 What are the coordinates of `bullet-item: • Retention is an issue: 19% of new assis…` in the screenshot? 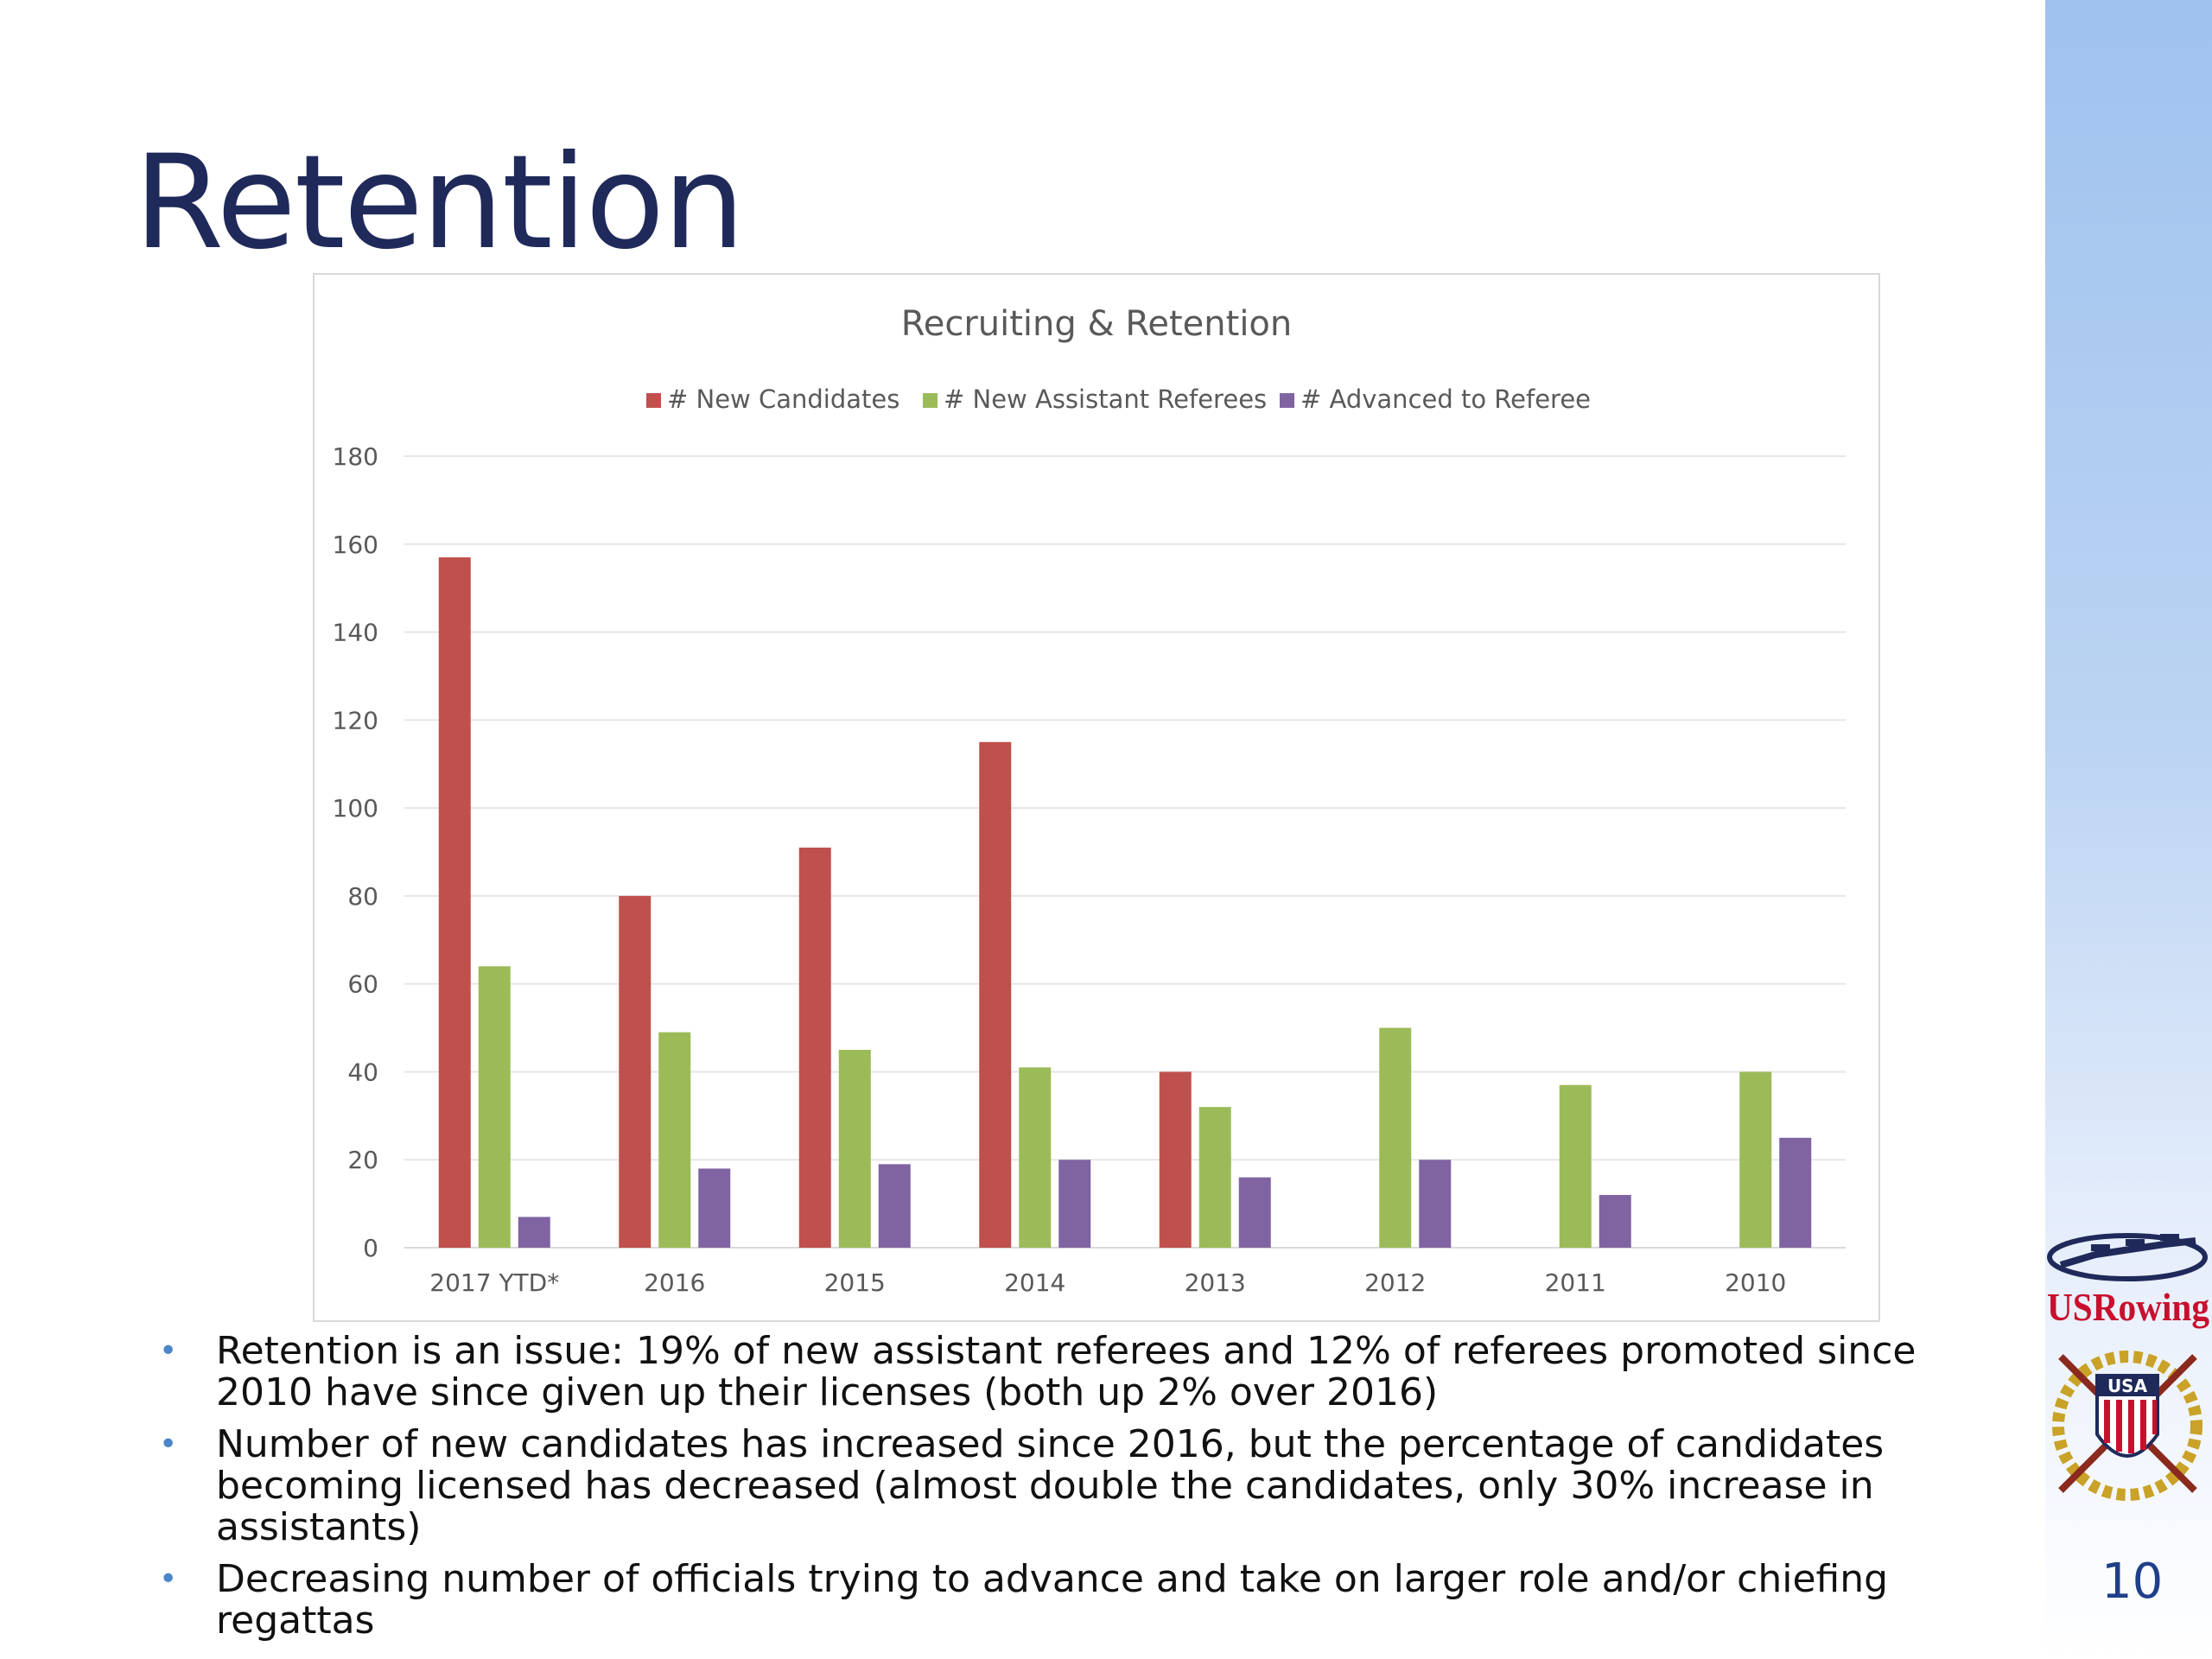 It's located at (1037, 1371).